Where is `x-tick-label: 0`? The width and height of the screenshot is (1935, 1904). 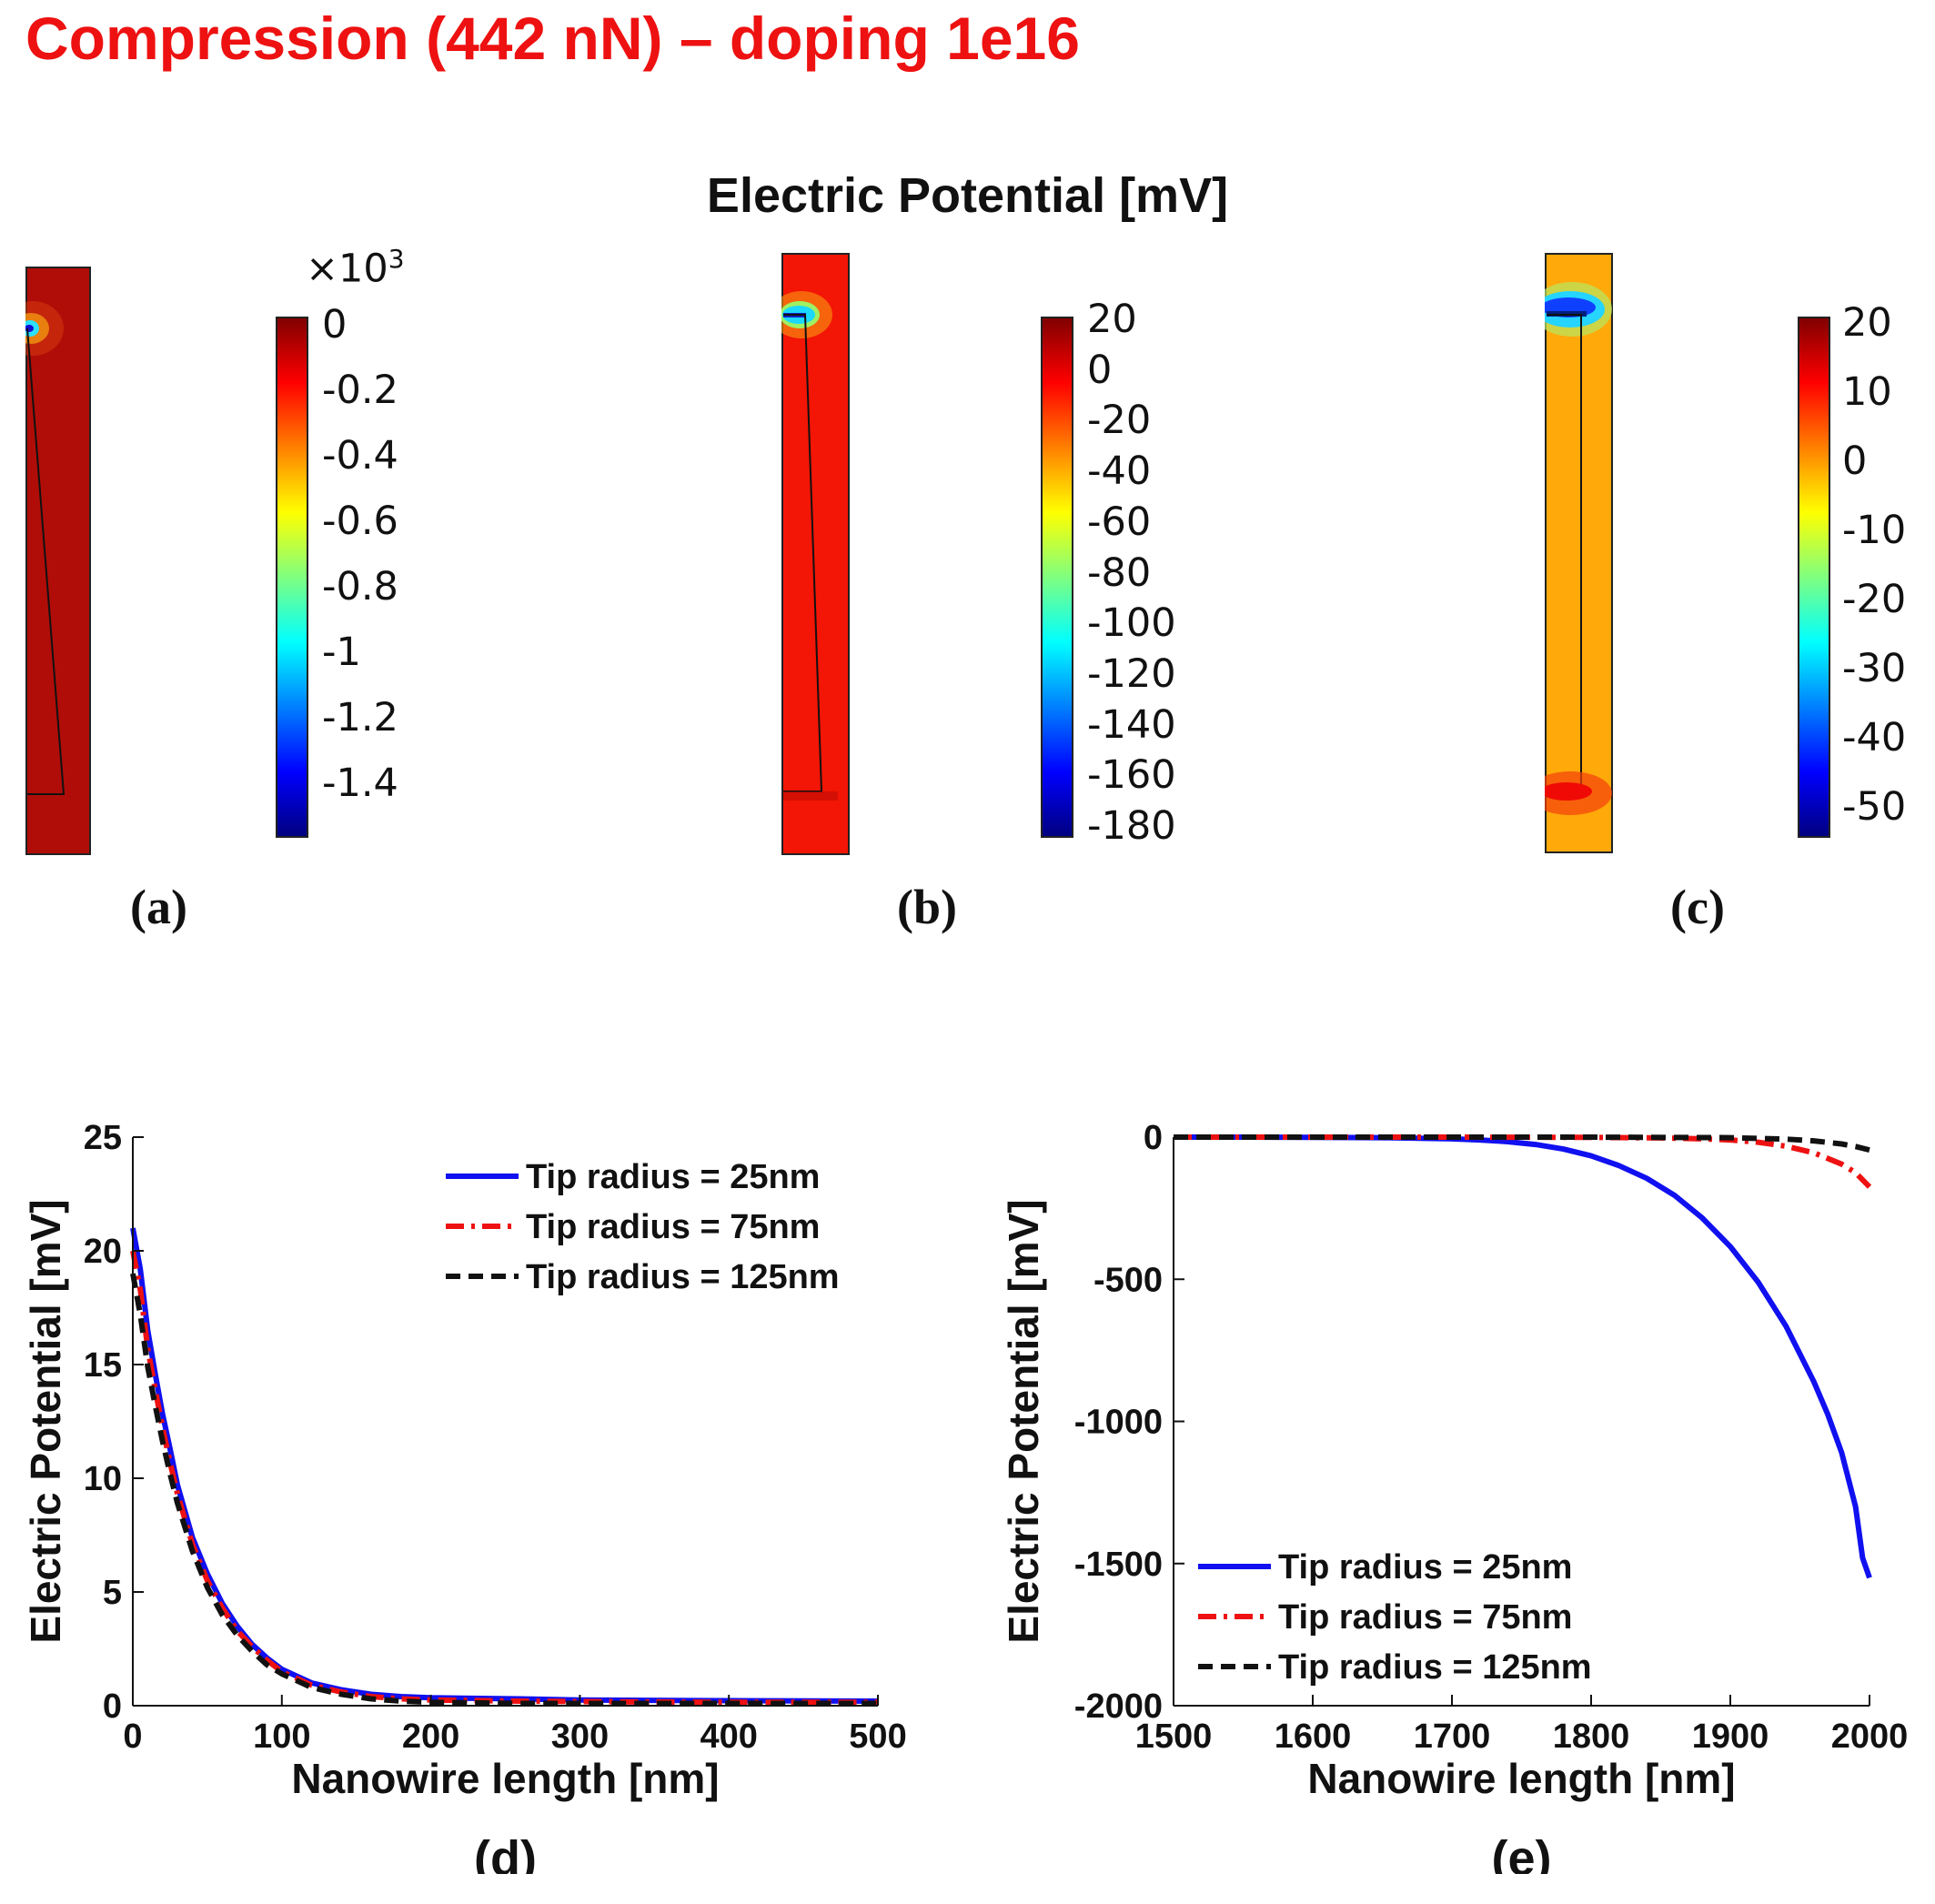 x-tick-label: 0 is located at coordinates (132, 1737).